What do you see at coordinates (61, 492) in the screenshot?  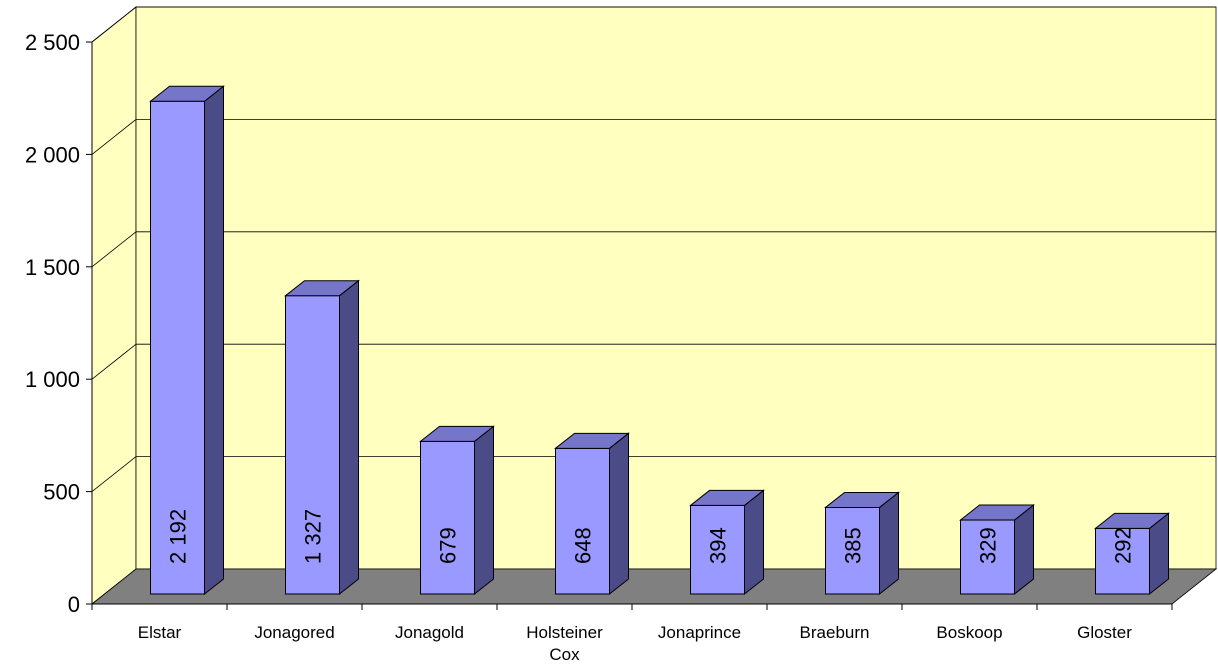 I see `y-tick-label: 500` at bounding box center [61, 492].